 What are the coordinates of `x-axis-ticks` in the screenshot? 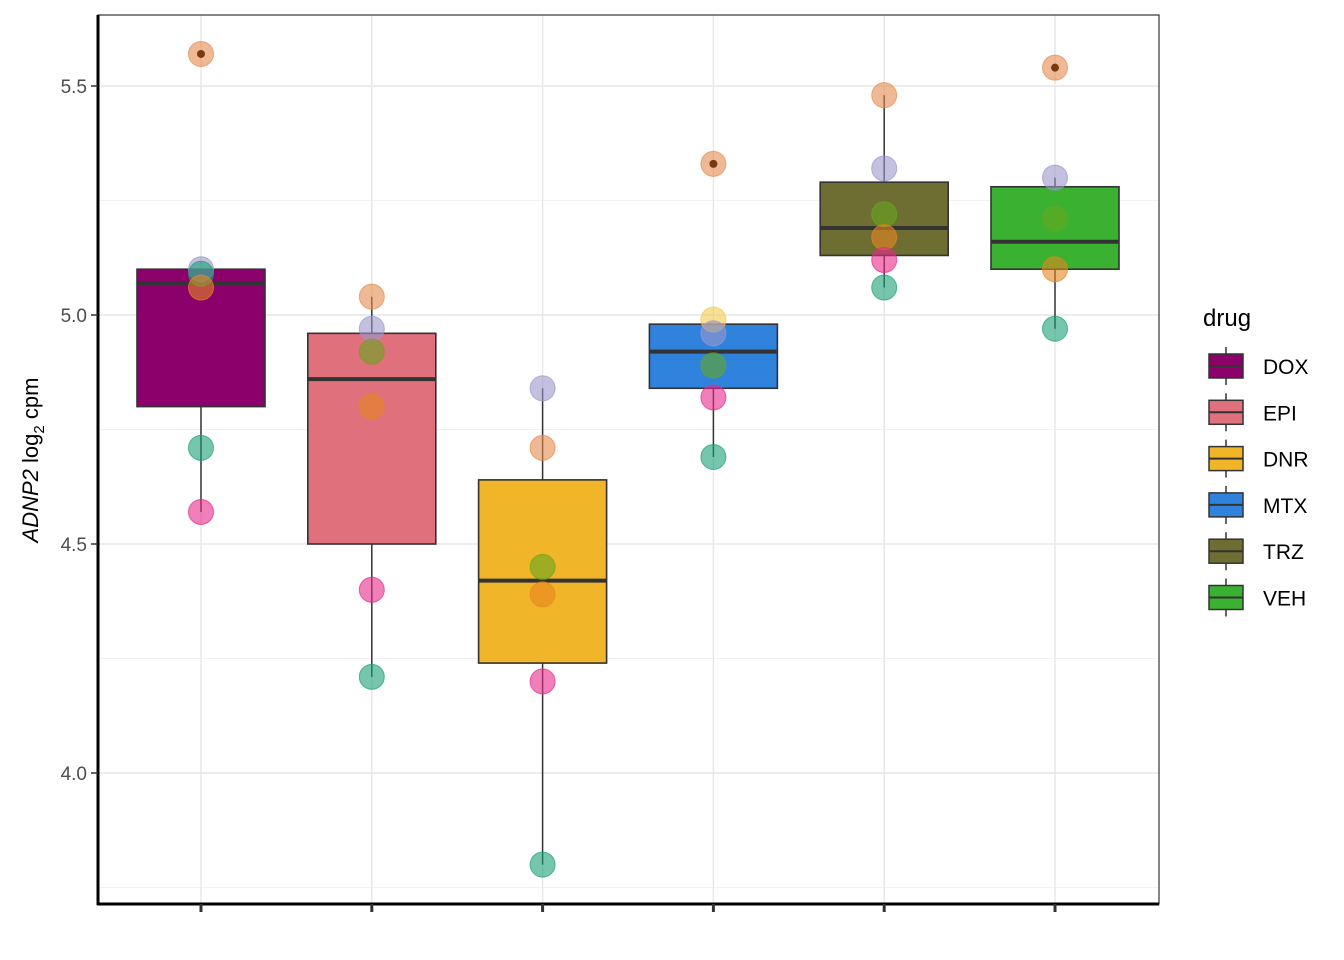 It's located at (628, 908).